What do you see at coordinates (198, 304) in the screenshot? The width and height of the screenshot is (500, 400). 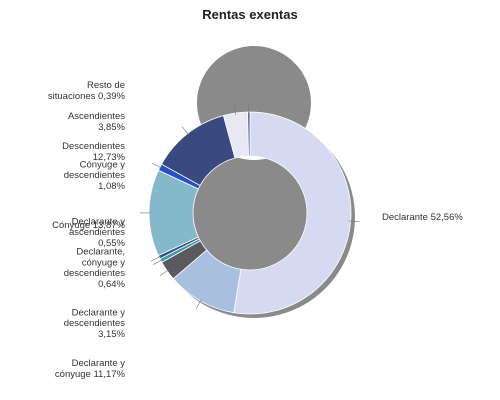 I see `leader-line-declarante-y-conyuge` at bounding box center [198, 304].